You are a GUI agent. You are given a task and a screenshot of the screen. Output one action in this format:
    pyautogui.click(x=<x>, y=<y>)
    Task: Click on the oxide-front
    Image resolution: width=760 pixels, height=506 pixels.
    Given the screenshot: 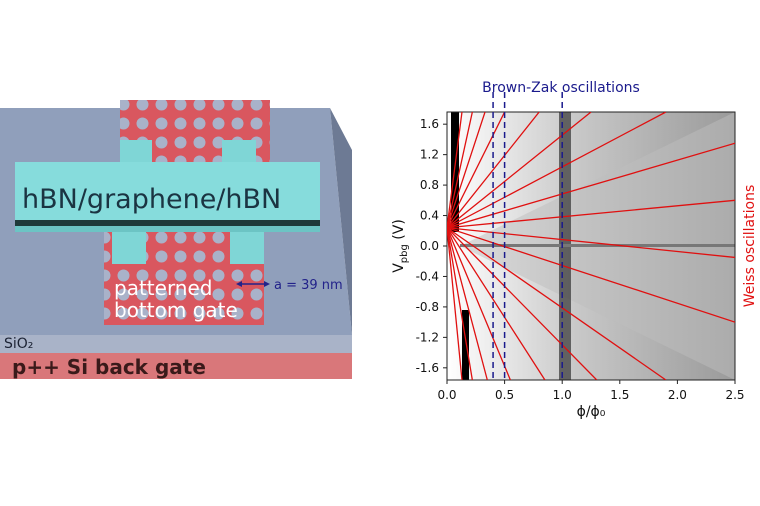 What is the action you would take?
    pyautogui.click(x=176, y=344)
    